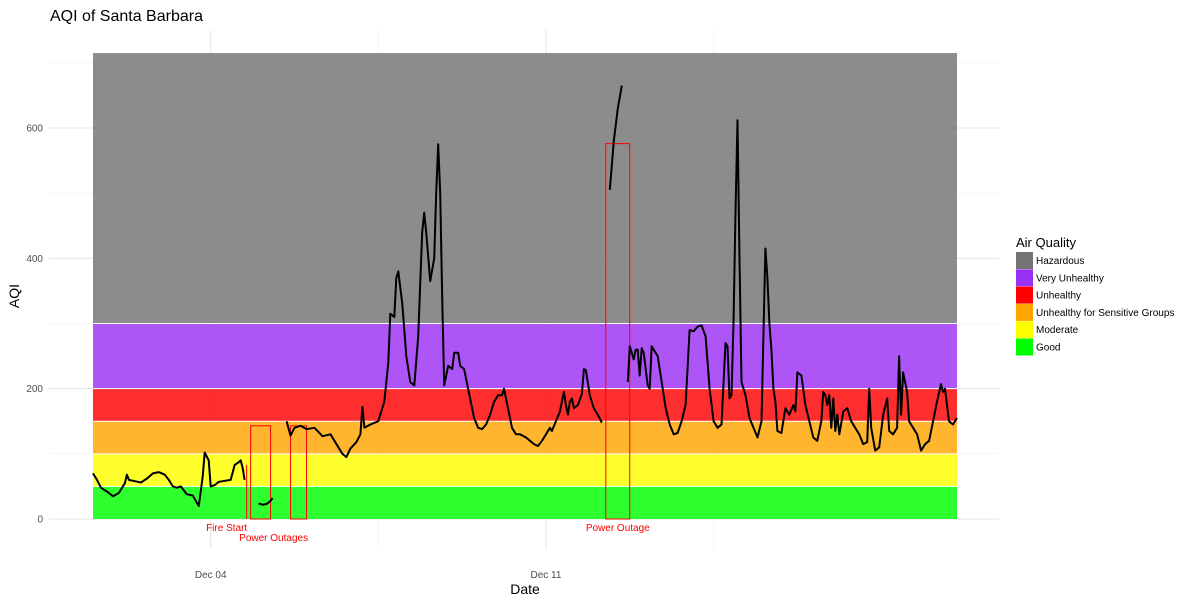  I want to click on y-tick-label: 400, so click(34, 259).